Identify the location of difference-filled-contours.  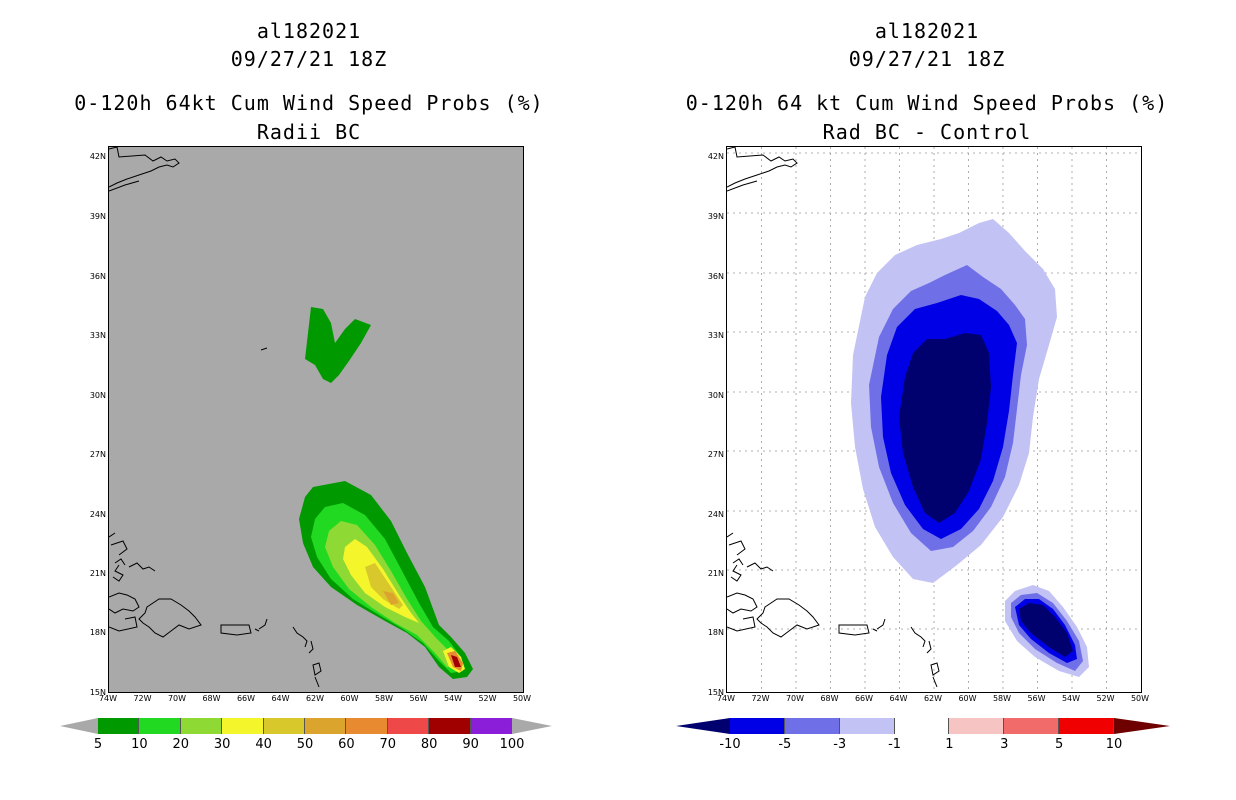
(970, 448).